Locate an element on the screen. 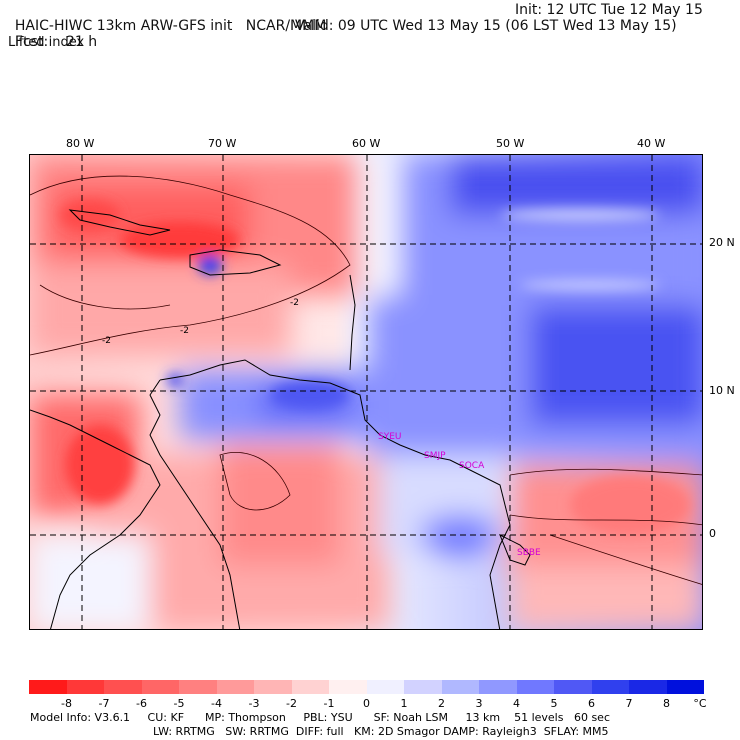  colorbar-tick-label: -3 is located at coordinates (254, 703).